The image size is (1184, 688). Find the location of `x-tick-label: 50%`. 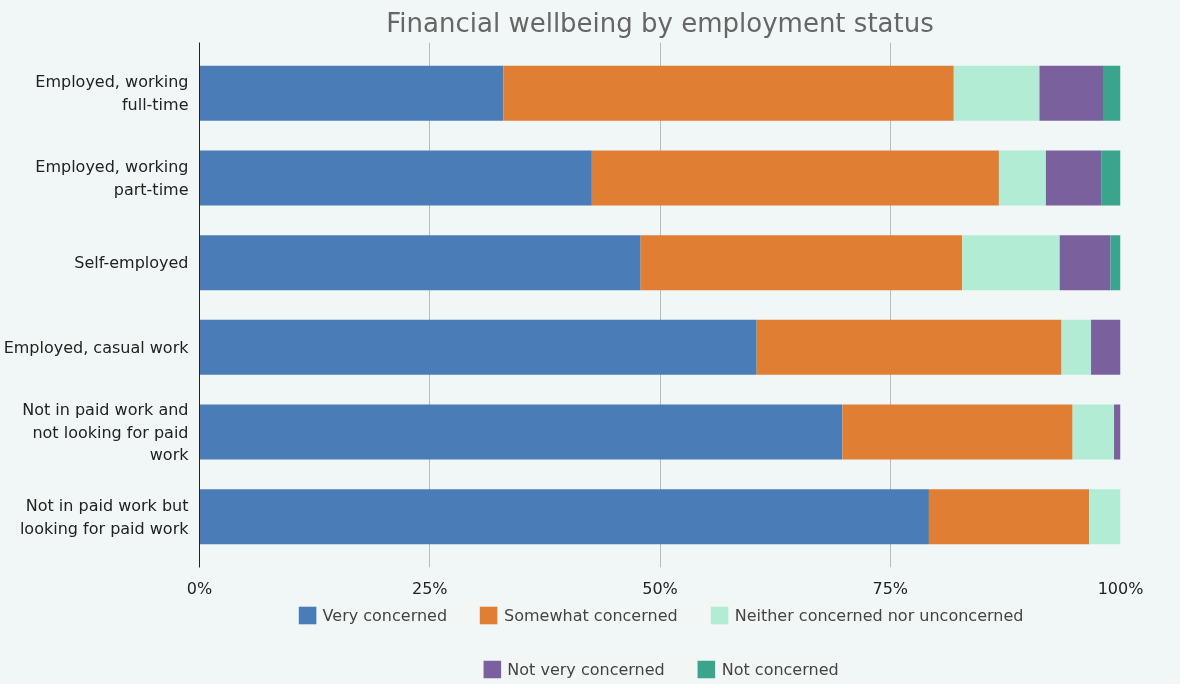

x-tick-label: 50% is located at coordinates (660, 588).